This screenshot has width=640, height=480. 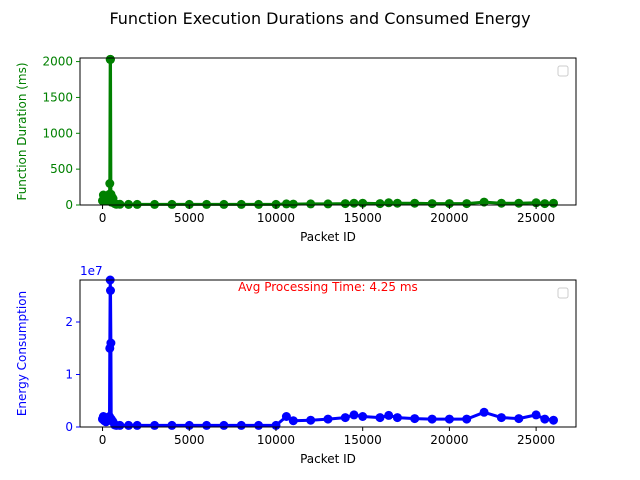 What do you see at coordinates (69, 375) in the screenshot?
I see `y-tick-label: 1` at bounding box center [69, 375].